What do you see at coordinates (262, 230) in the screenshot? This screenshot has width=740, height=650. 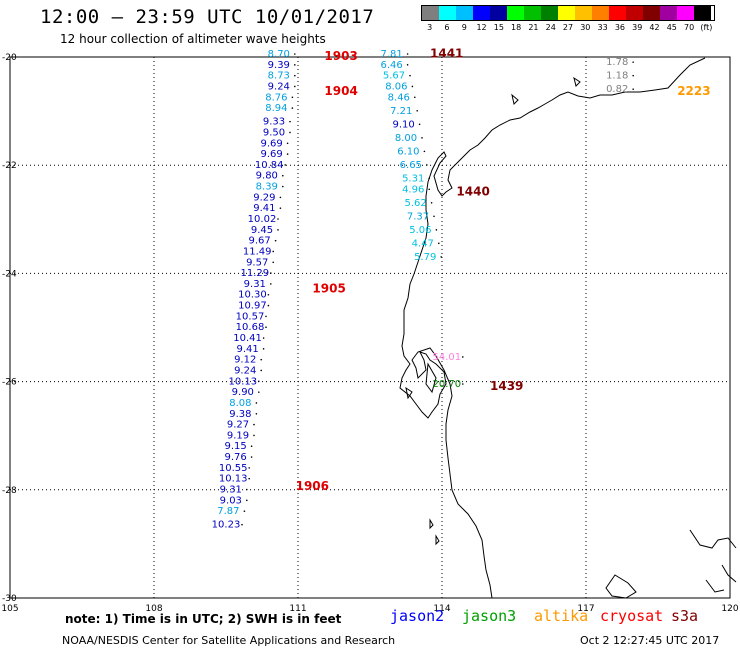 I see `wave-height-value: 9.45` at bounding box center [262, 230].